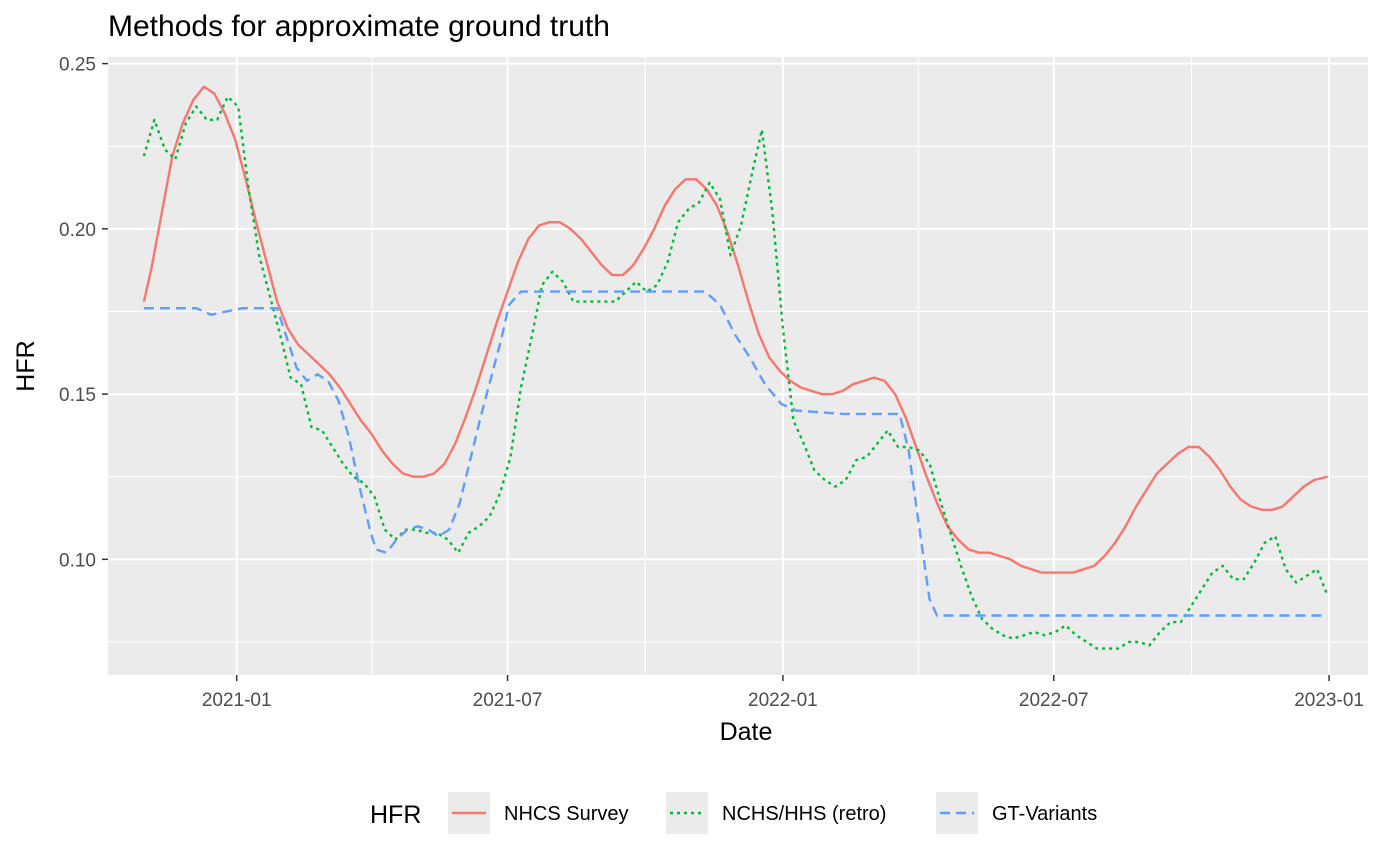  I want to click on x-axis: 2021-01 2021-07 2022-01 2022-07 2023-01, so click(783, 693).